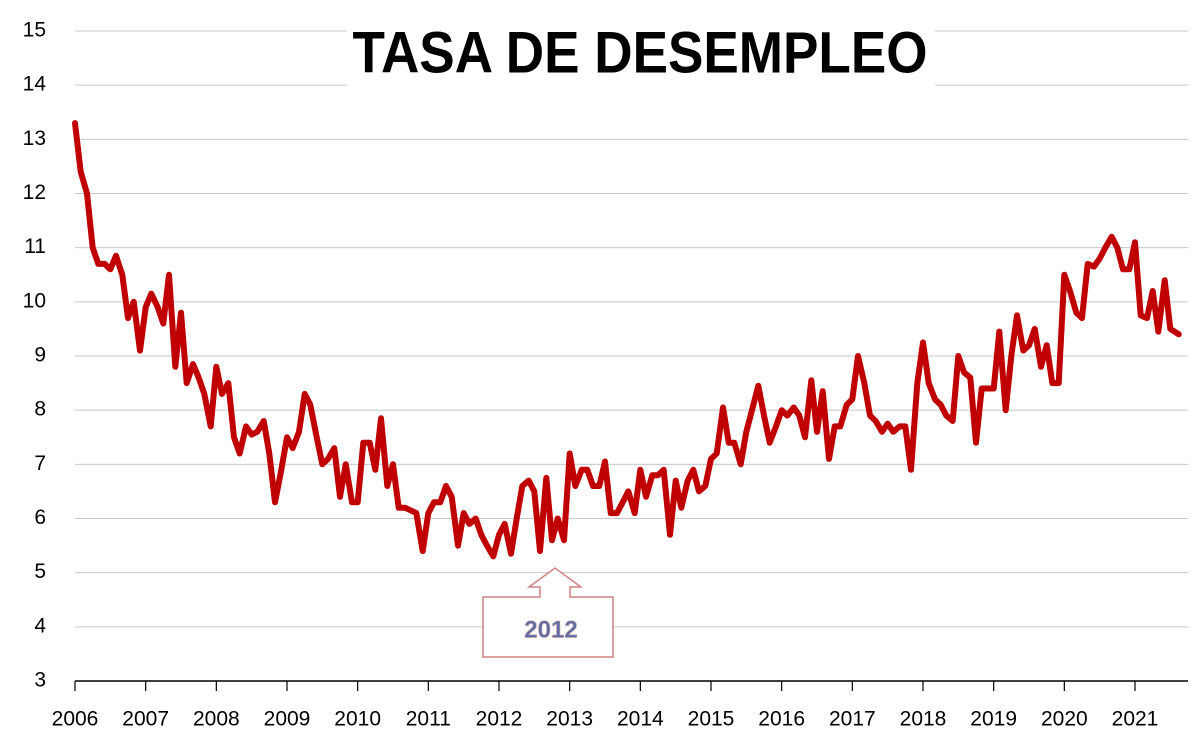 The height and width of the screenshot is (740, 1200). Describe the element at coordinates (35, 246) in the screenshot. I see `y-tick-label: 11` at that location.